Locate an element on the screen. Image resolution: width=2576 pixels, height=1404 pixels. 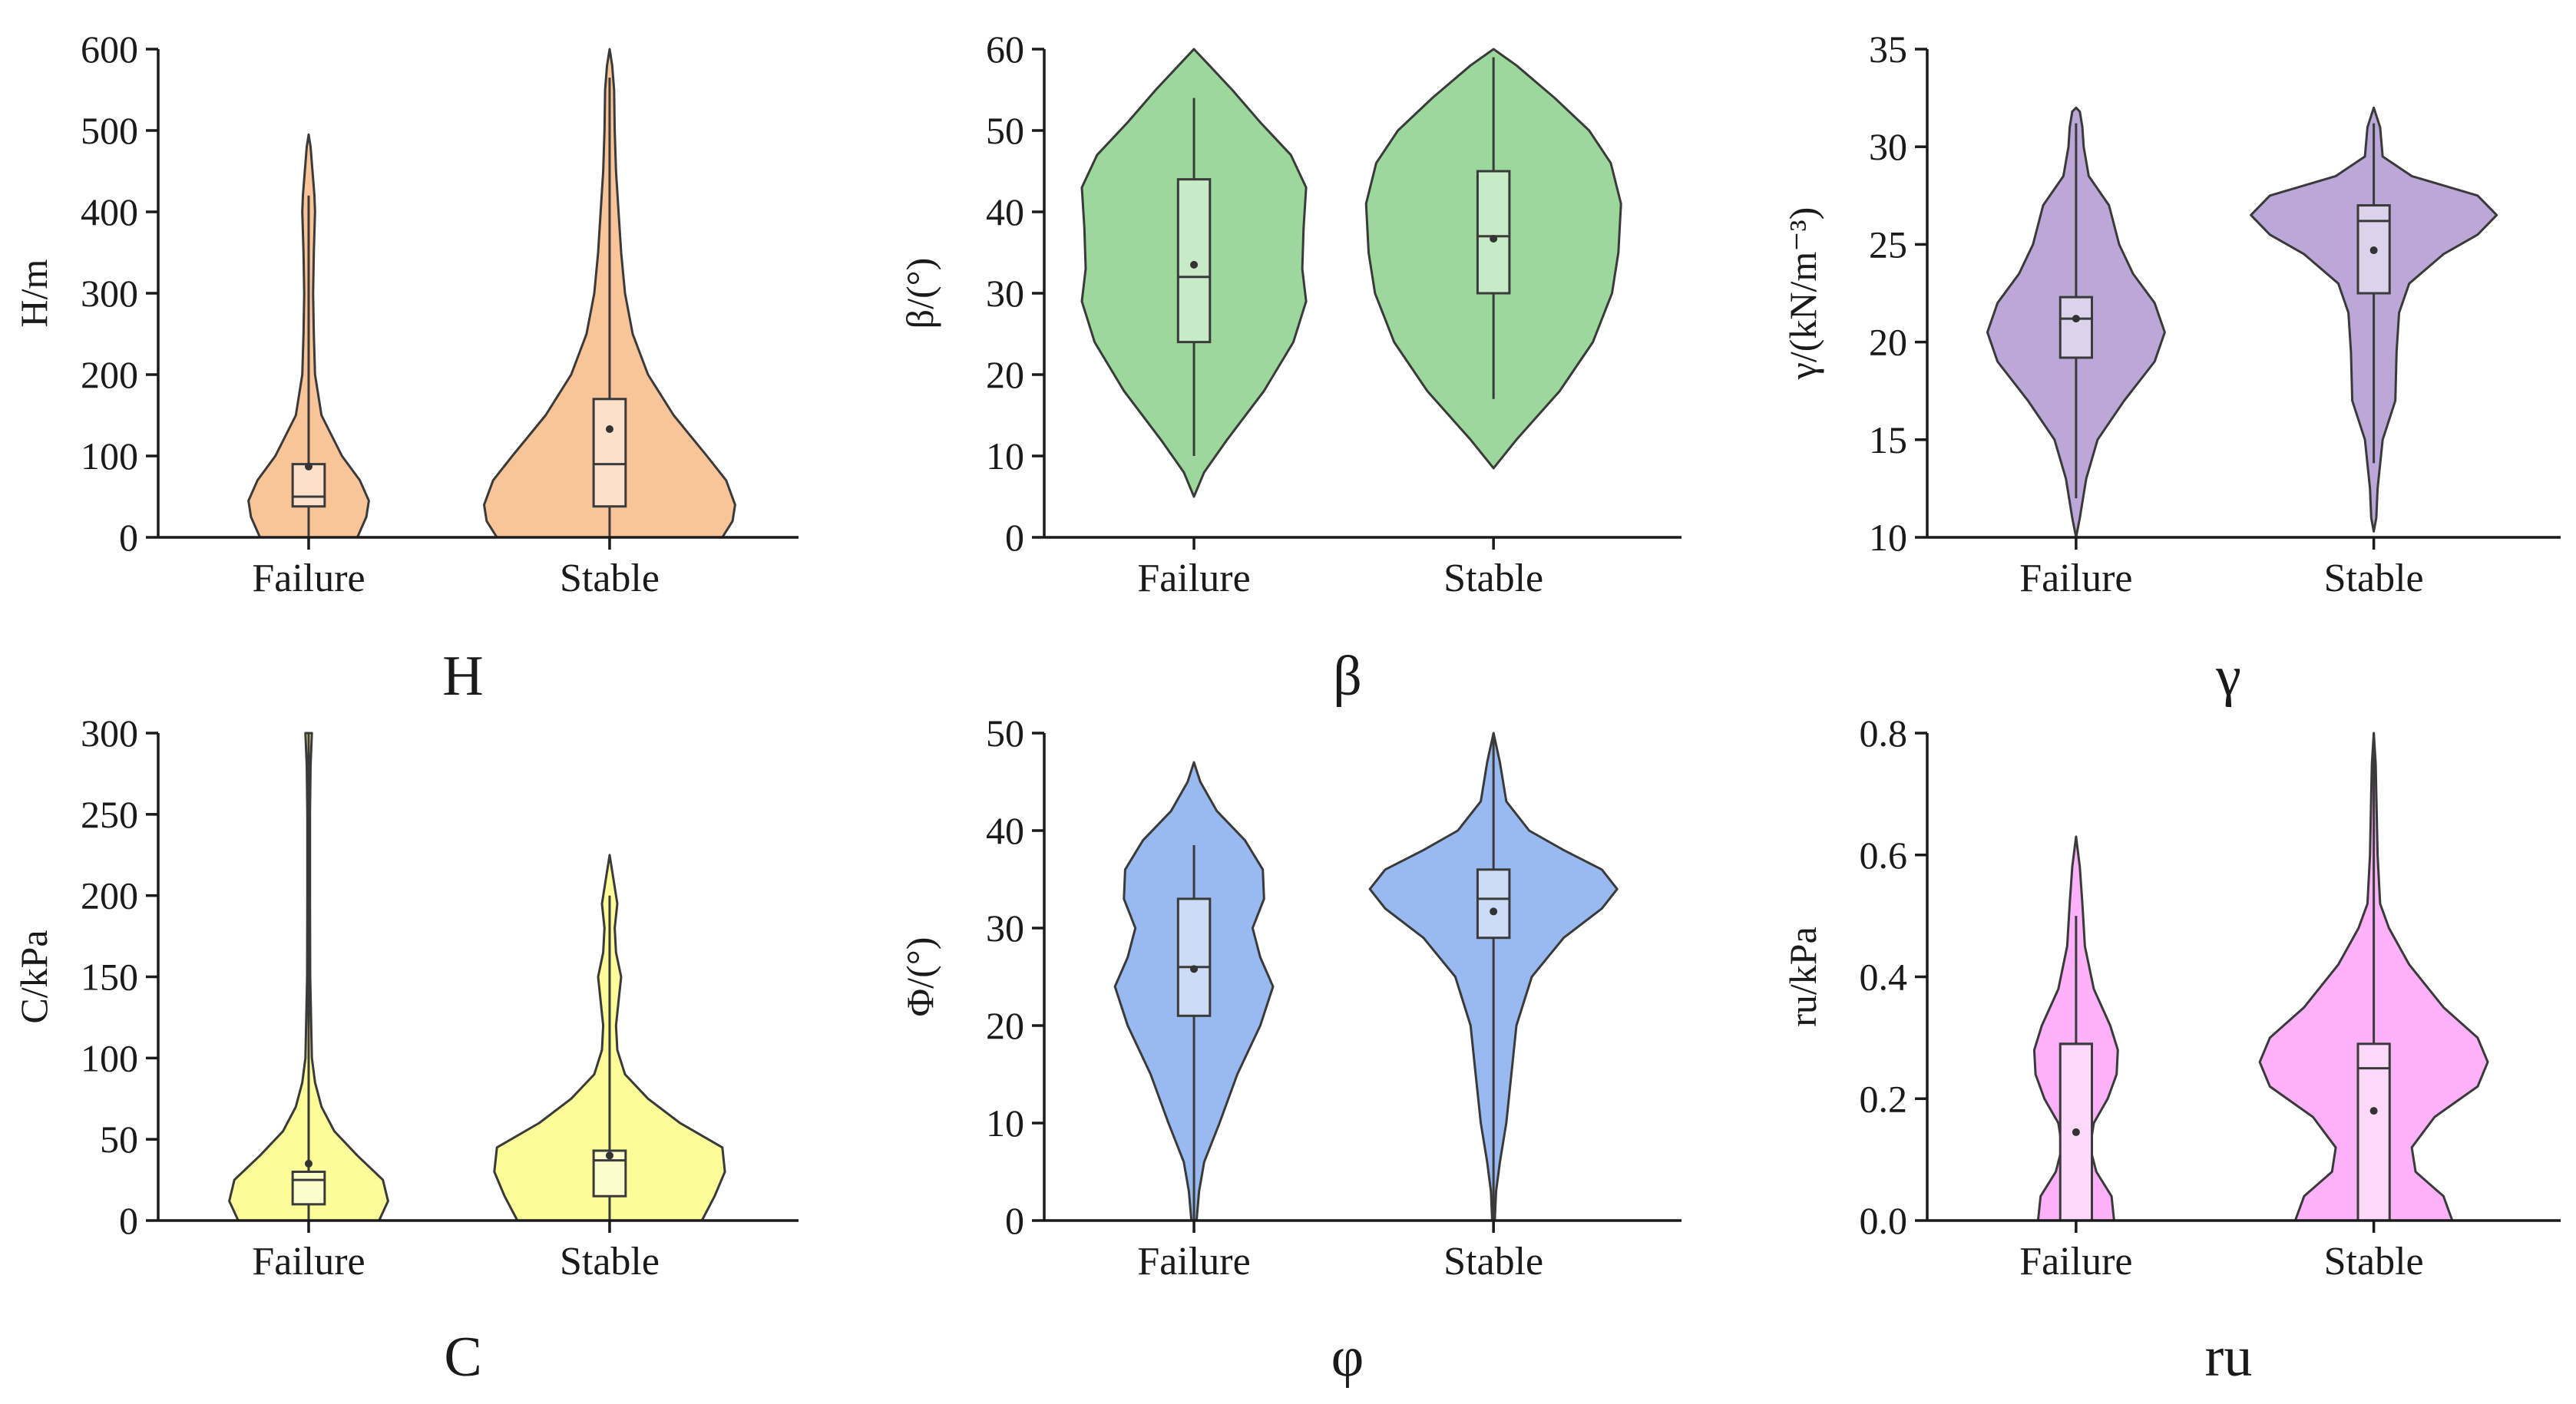
y-tick-label: 500 is located at coordinates (109, 130).